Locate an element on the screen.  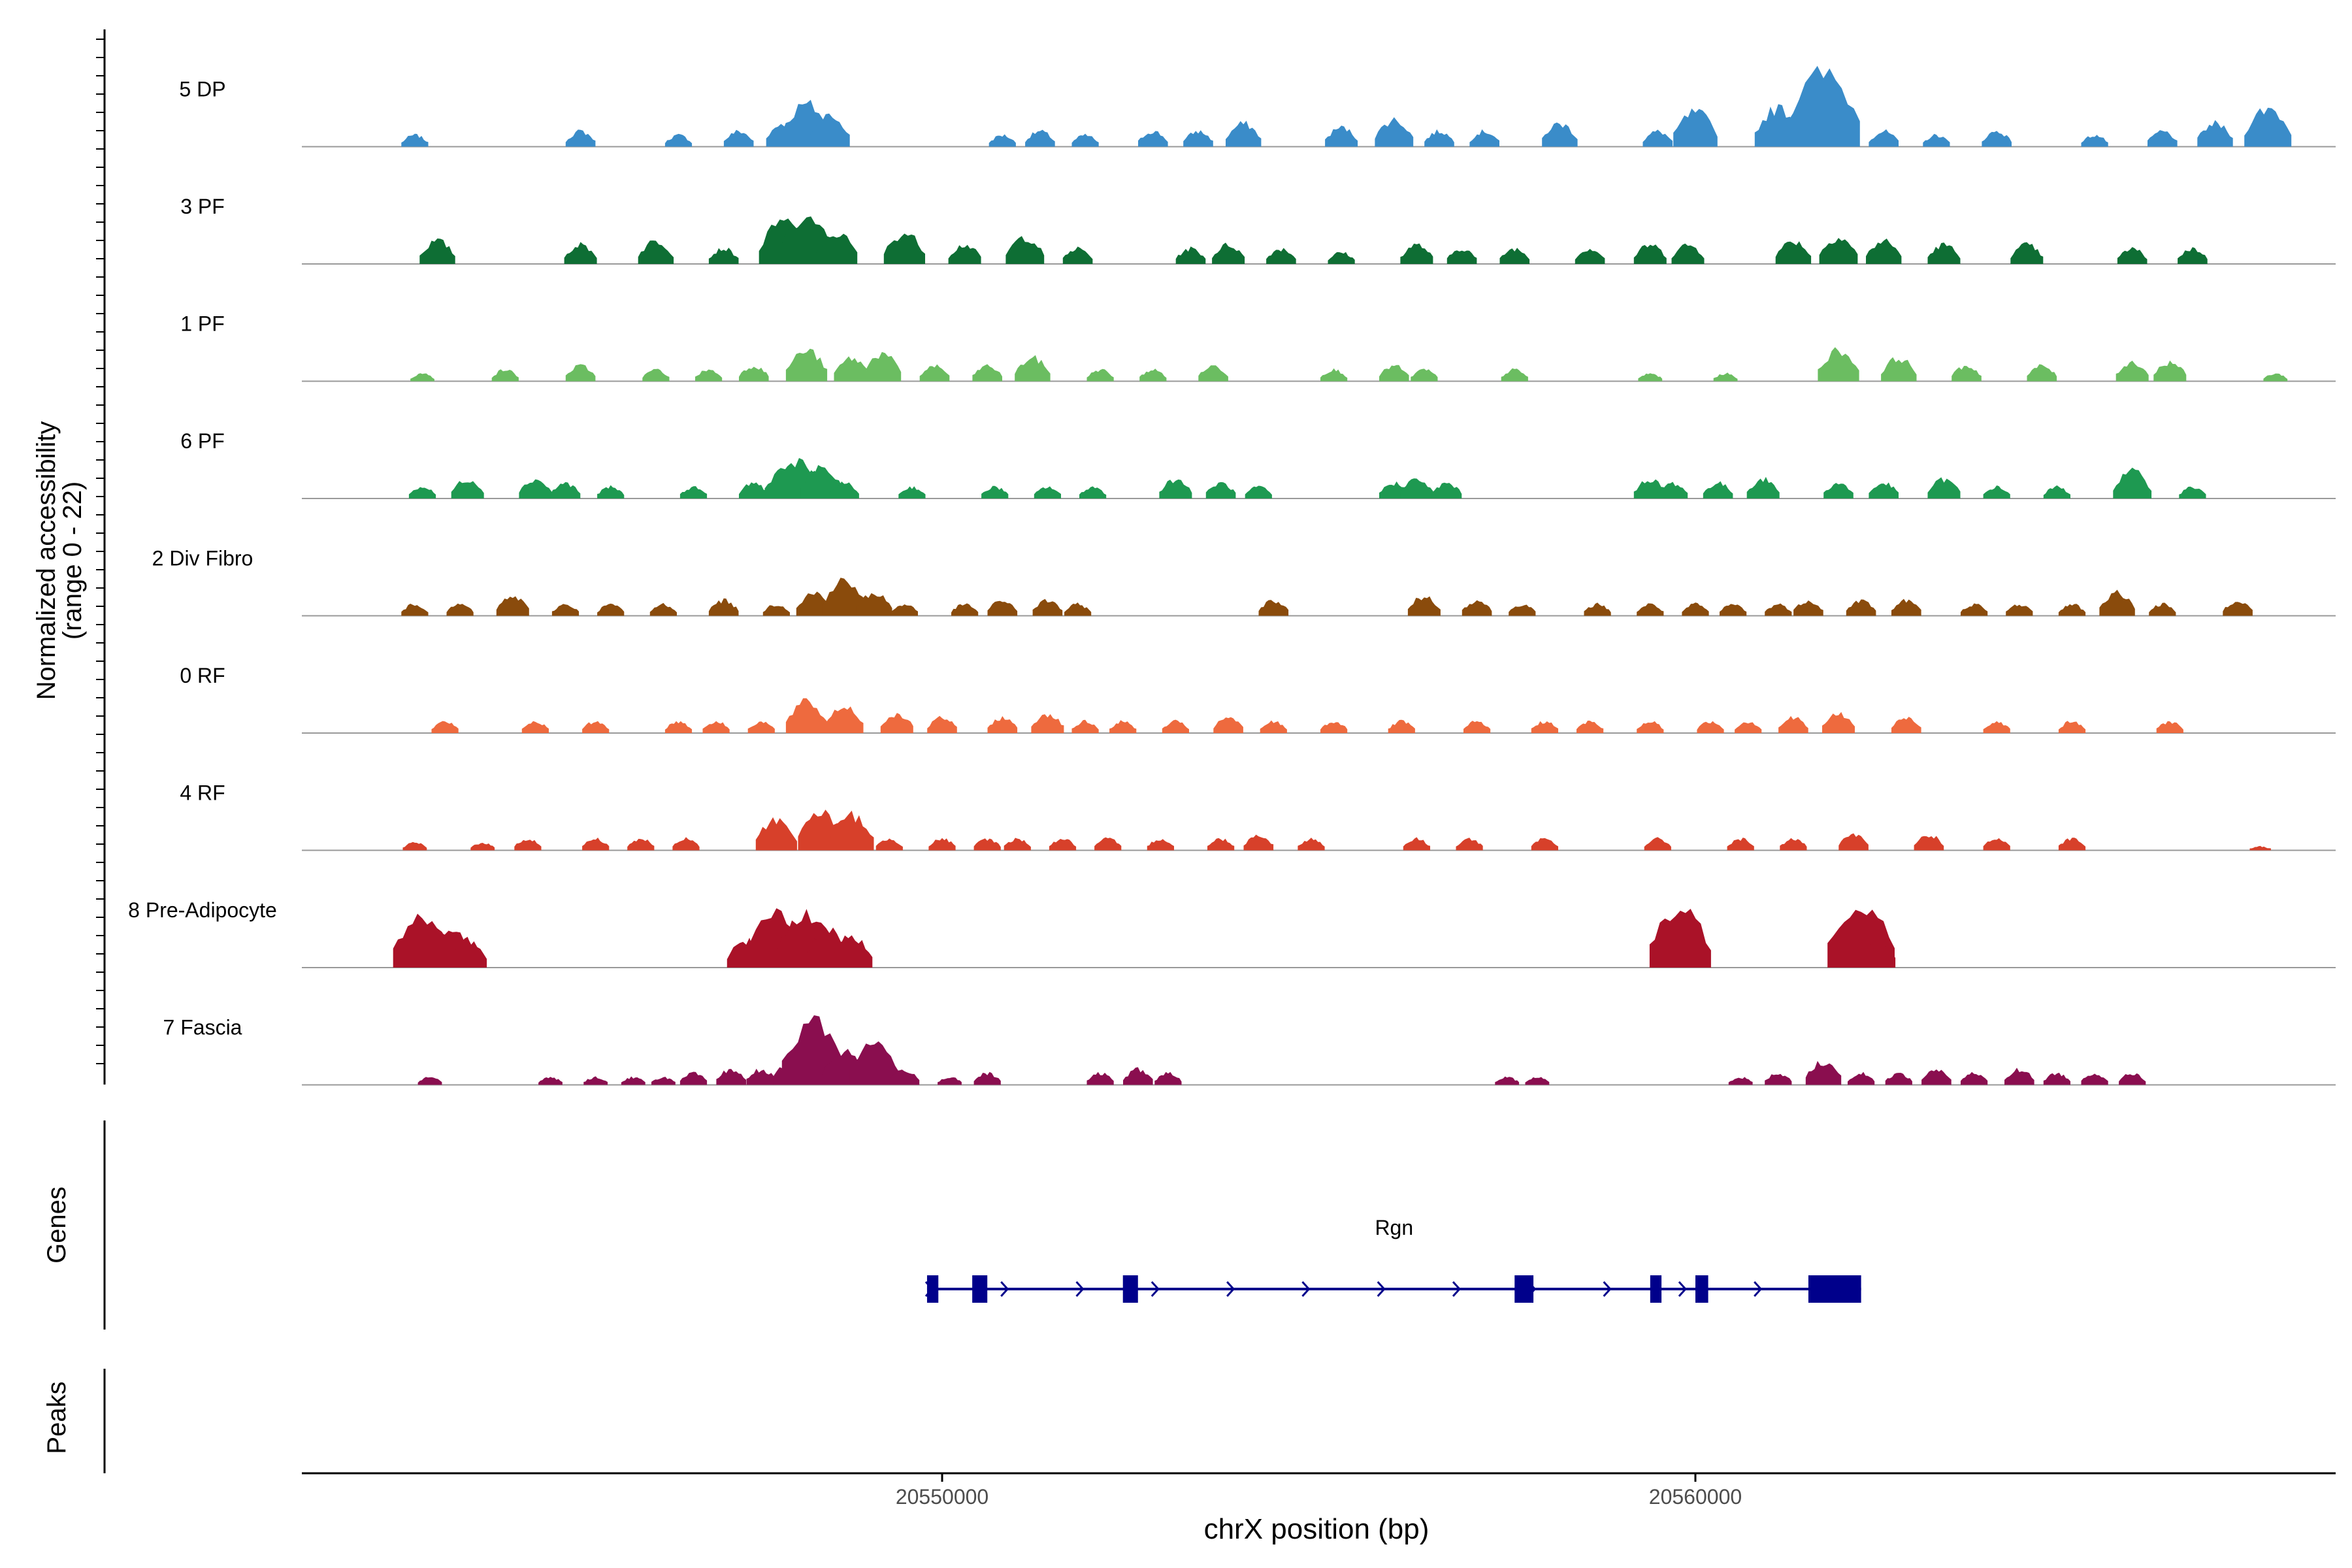
track-label: 1 PF is located at coordinates (202, 324).